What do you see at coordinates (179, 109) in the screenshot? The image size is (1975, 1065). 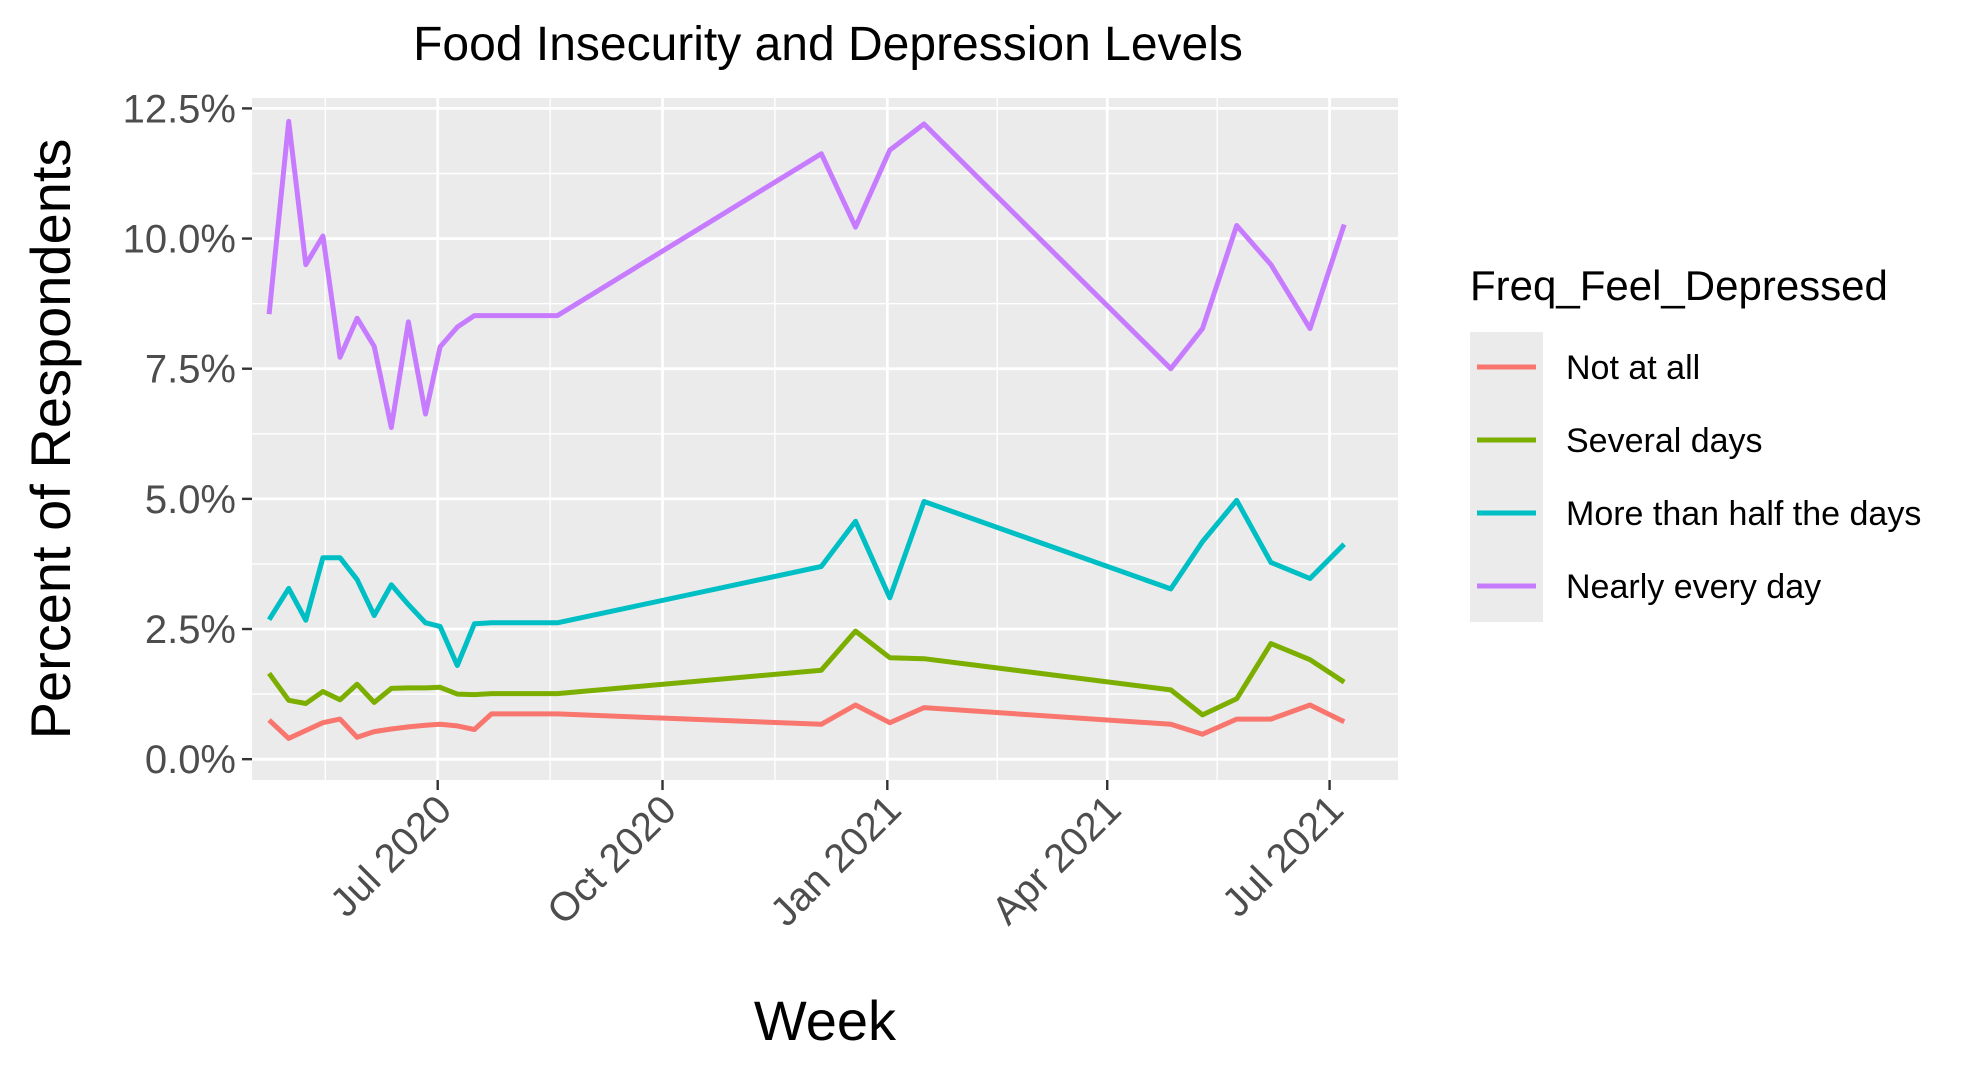 I see `y-tick-label: 12.5%` at bounding box center [179, 109].